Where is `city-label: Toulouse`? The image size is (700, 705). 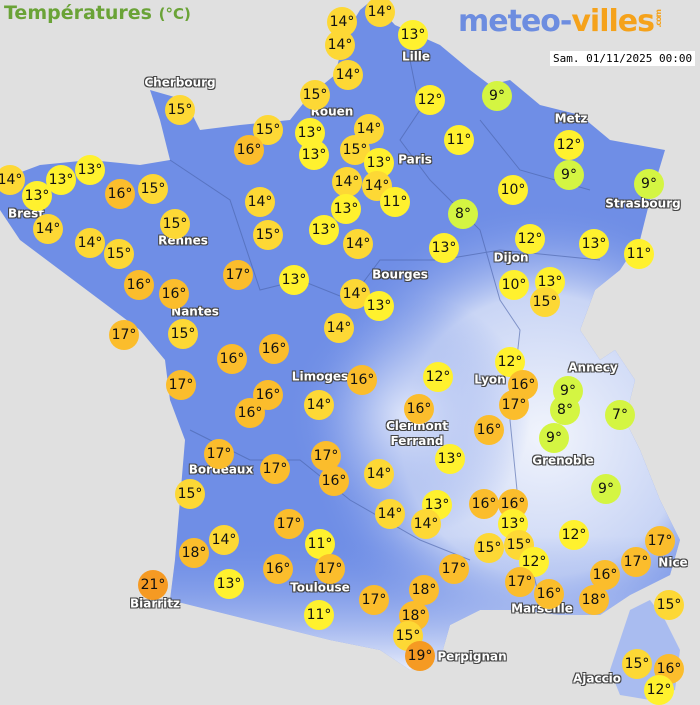 city-label: Toulouse is located at coordinates (320, 587).